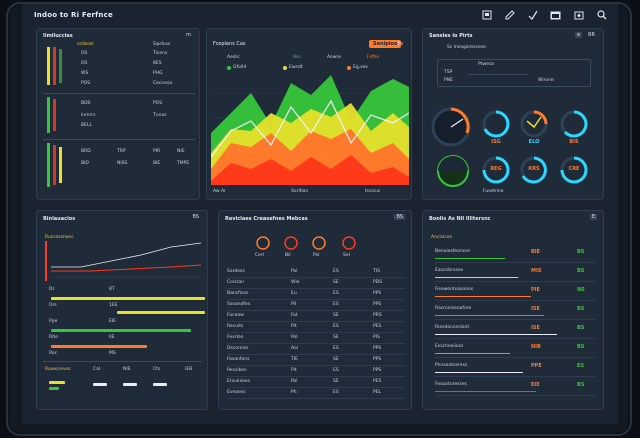 The image size is (640, 438). Describe the element at coordinates (113, 321) in the screenshot. I see `list-item-value: EIE` at that location.